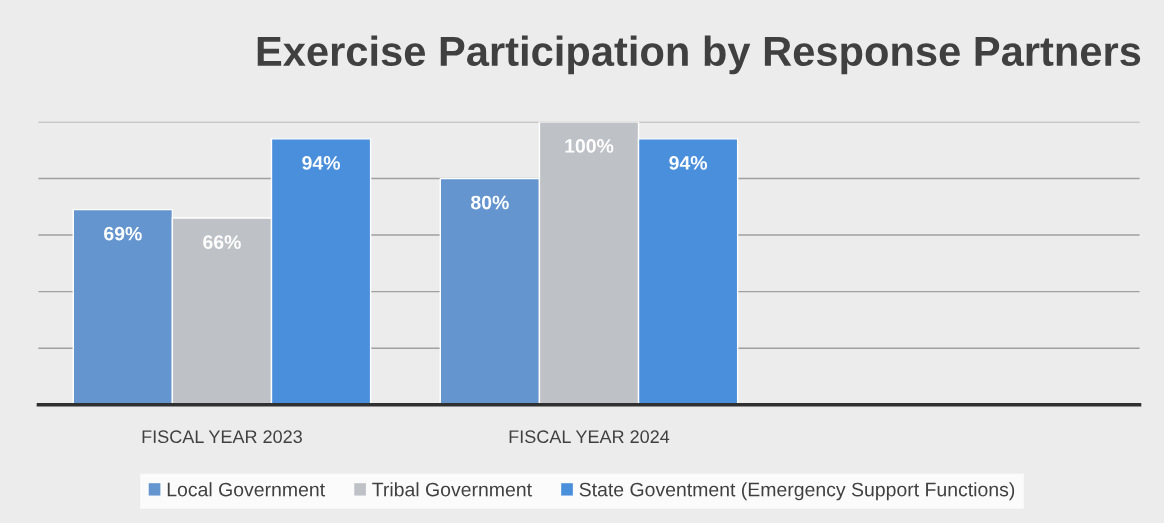  I want to click on legend-label: State Goventment (Emergency Support Functions), so click(797, 491).